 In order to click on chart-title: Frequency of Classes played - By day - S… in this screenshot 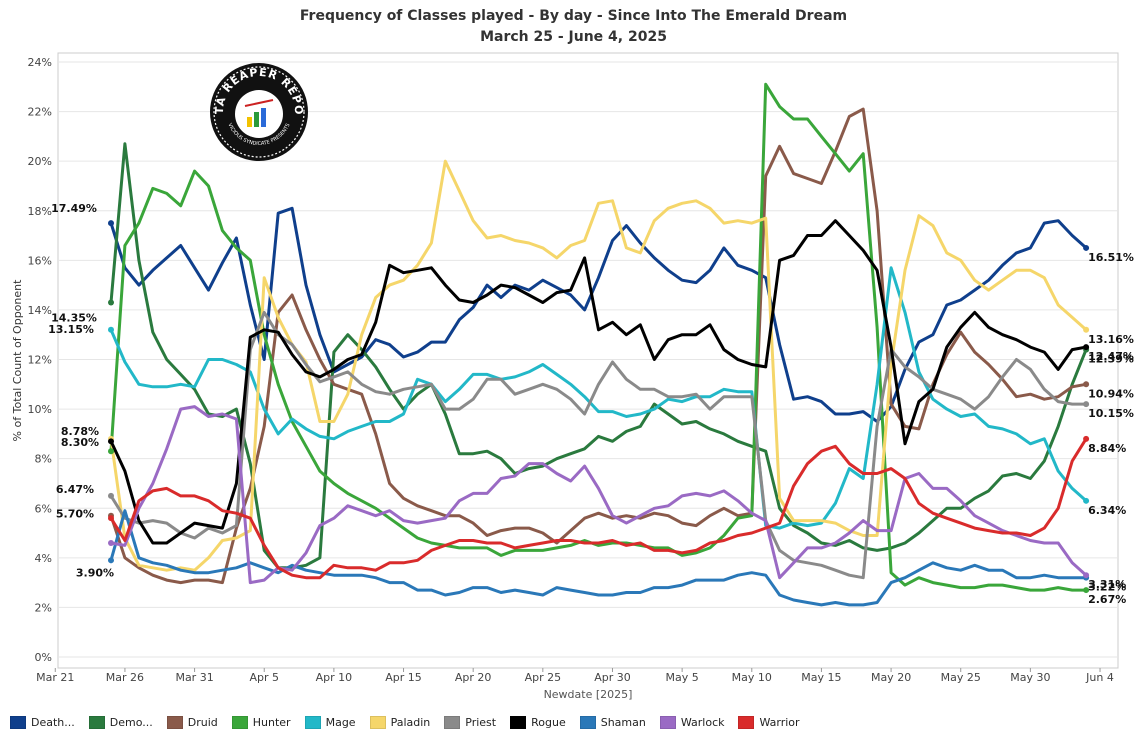, I will do `click(573, 16)`.